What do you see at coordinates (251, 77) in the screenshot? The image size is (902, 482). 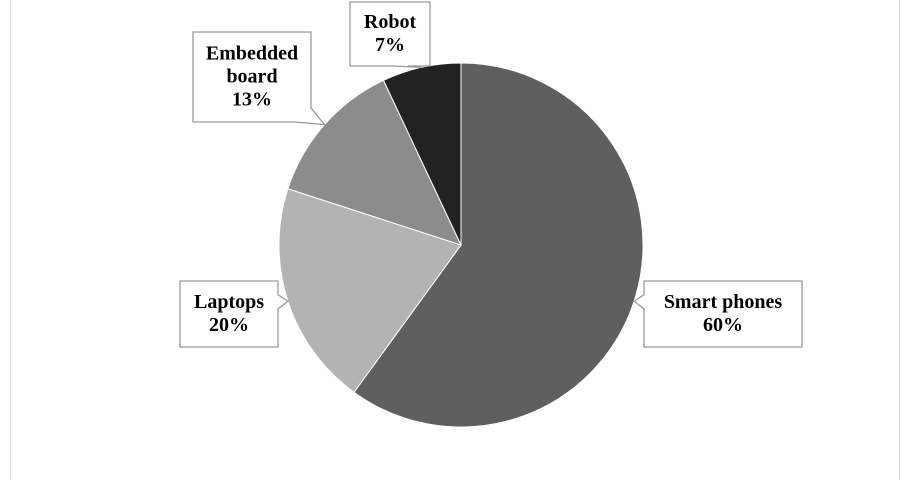 I see `data-label-category: board` at bounding box center [251, 77].